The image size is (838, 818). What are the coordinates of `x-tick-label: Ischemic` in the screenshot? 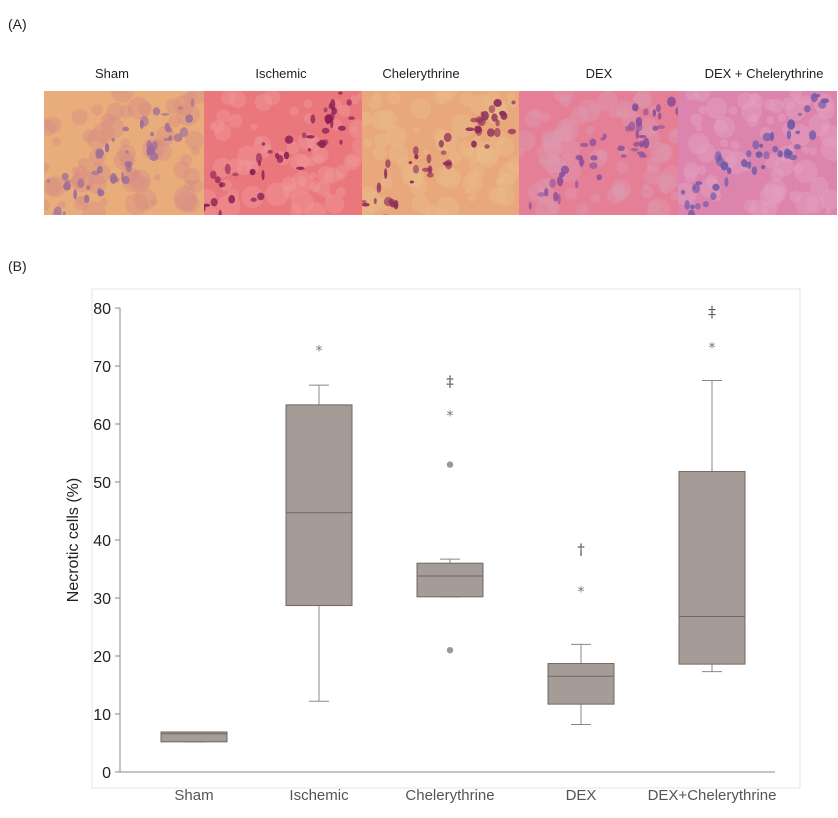 It's located at (319, 795).